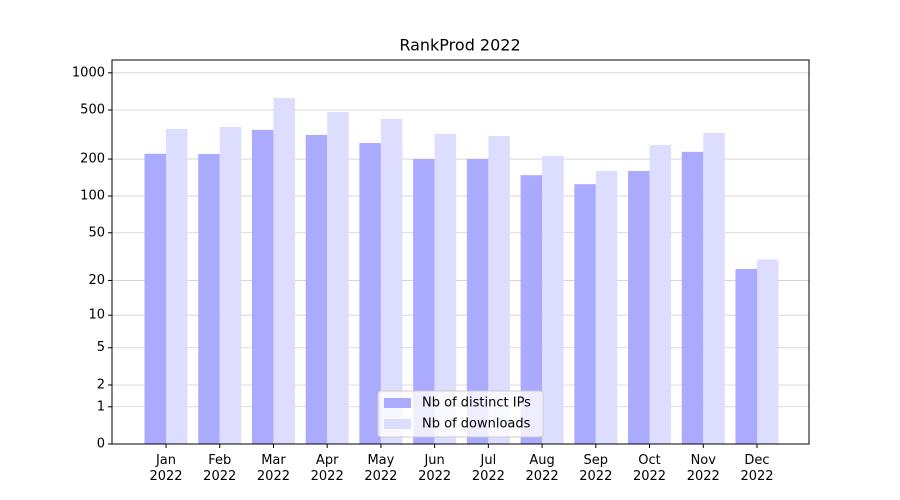 This screenshot has height=500, width=900. I want to click on legend-label: Nb of downloads, so click(476, 424).